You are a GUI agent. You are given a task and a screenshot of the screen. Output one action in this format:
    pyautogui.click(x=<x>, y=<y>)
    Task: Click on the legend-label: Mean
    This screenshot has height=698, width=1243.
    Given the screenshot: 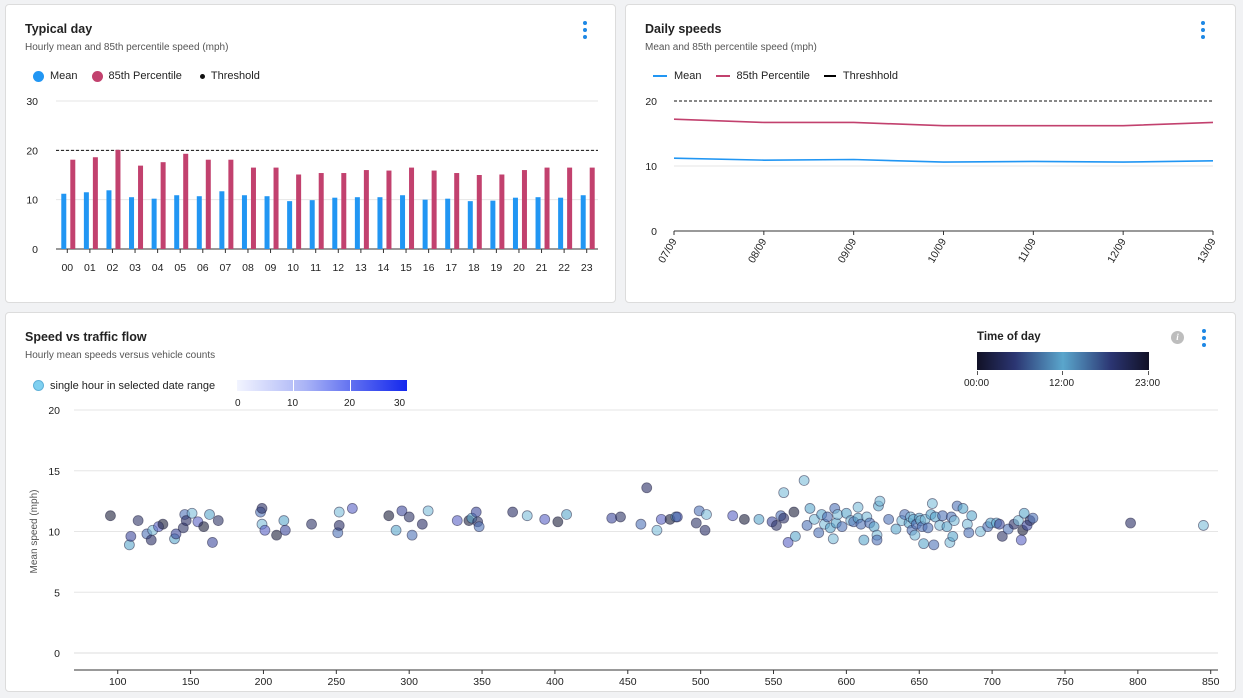 What is the action you would take?
    pyautogui.click(x=64, y=76)
    